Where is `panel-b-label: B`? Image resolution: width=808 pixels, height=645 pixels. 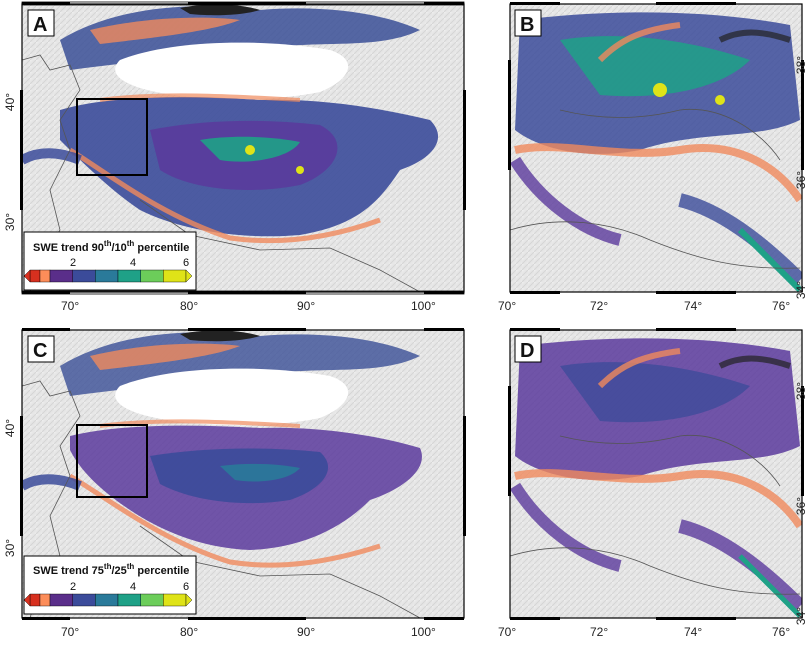 panel-b-label: B is located at coordinates (527, 25).